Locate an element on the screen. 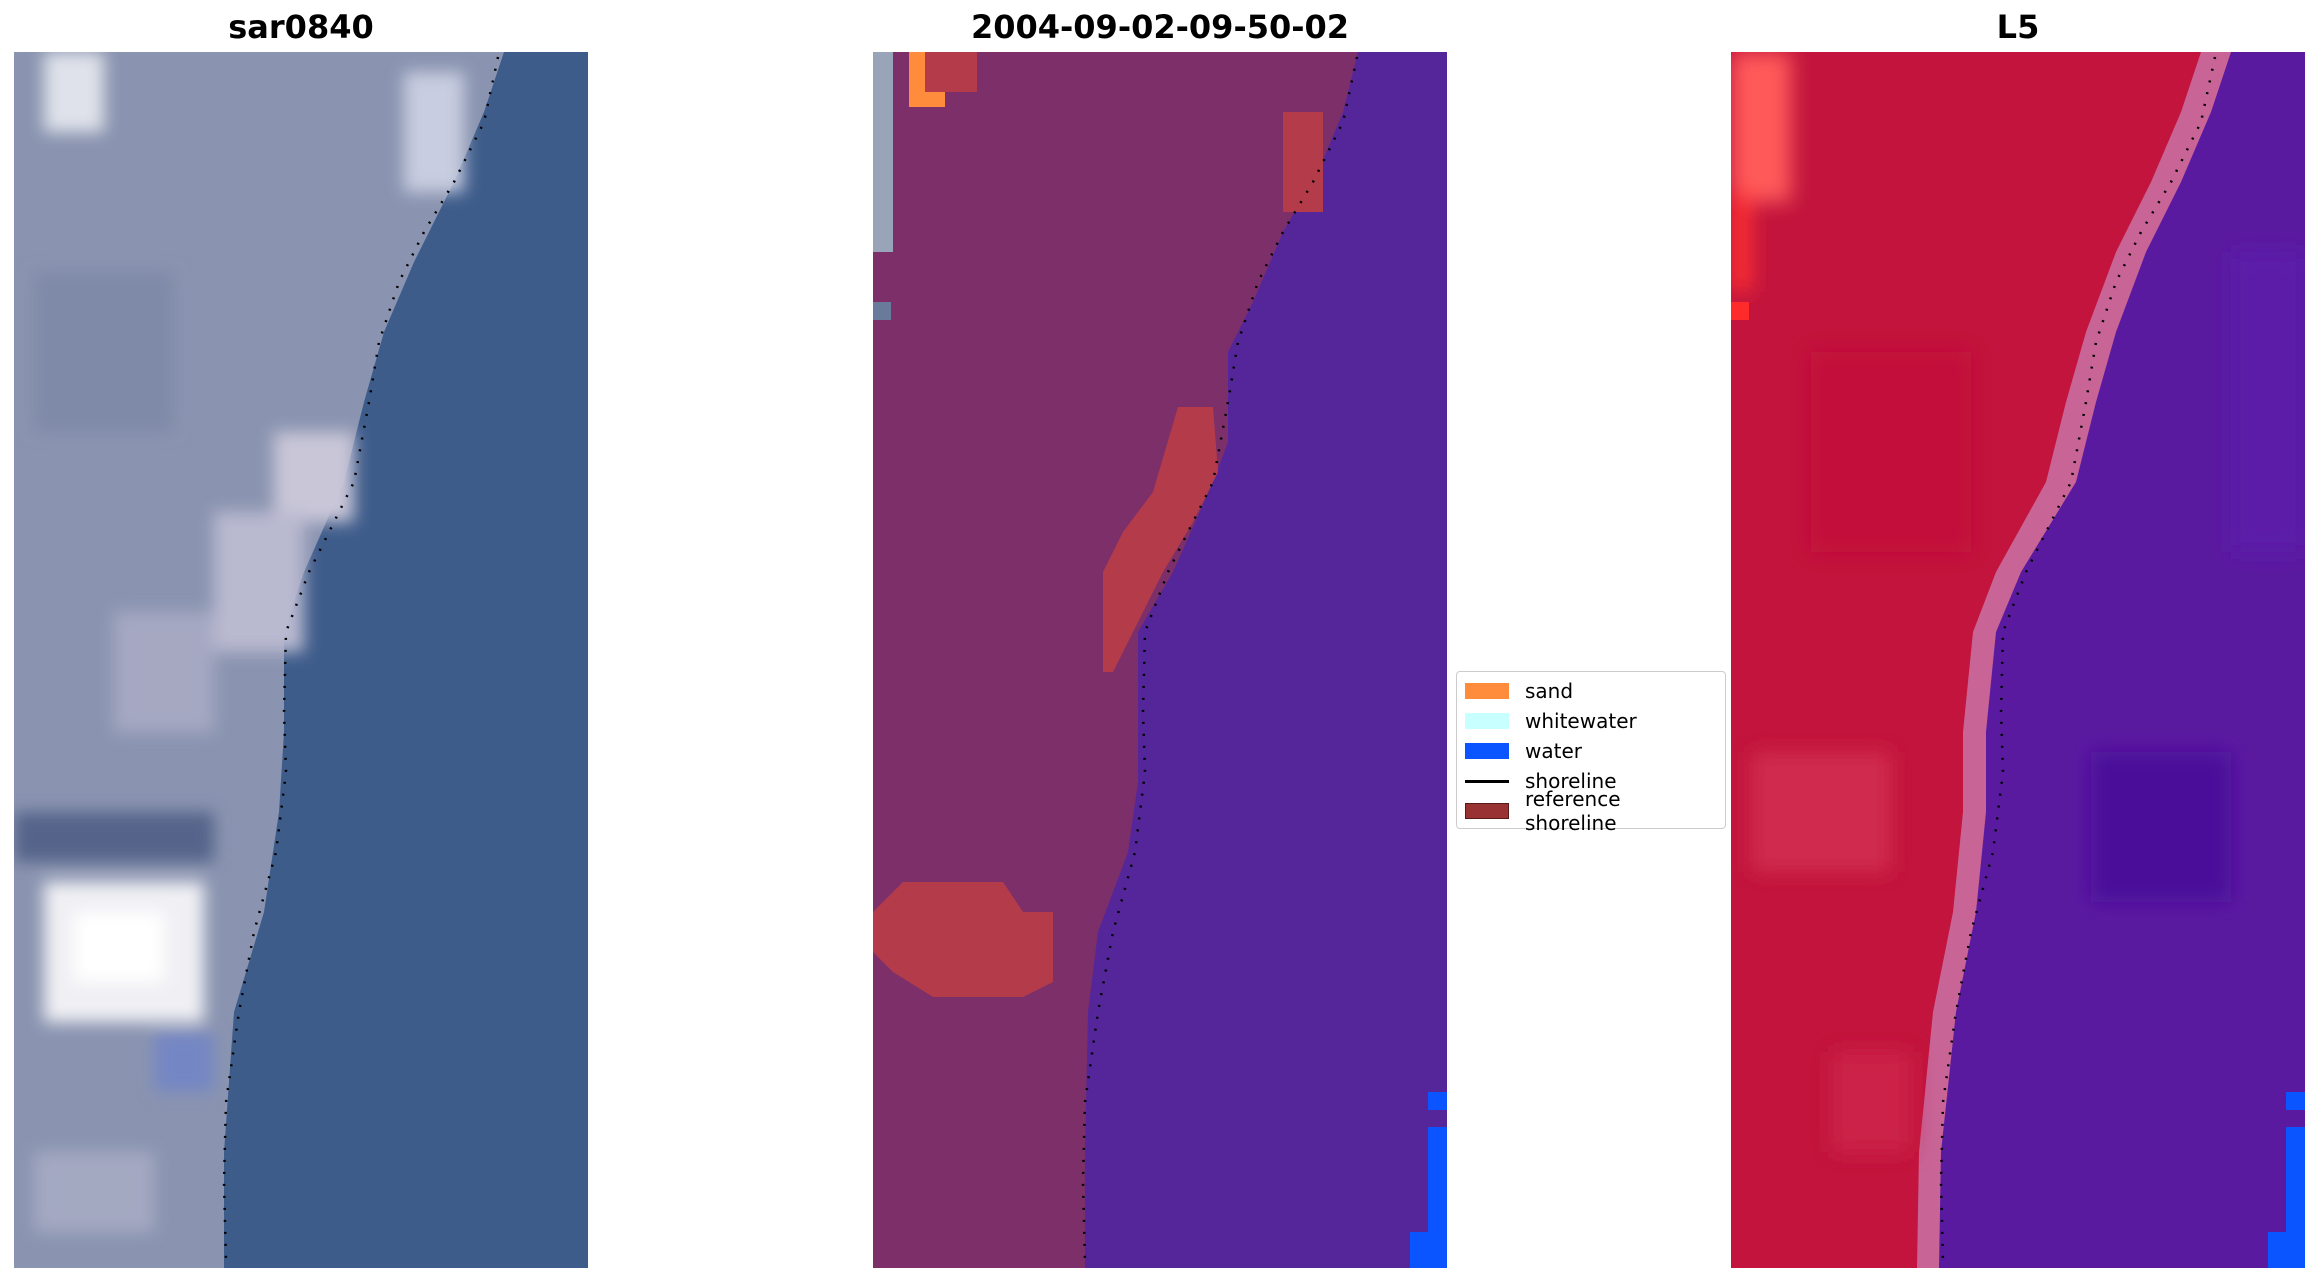  legend-swatch-shoreline is located at coordinates (1487, 781).